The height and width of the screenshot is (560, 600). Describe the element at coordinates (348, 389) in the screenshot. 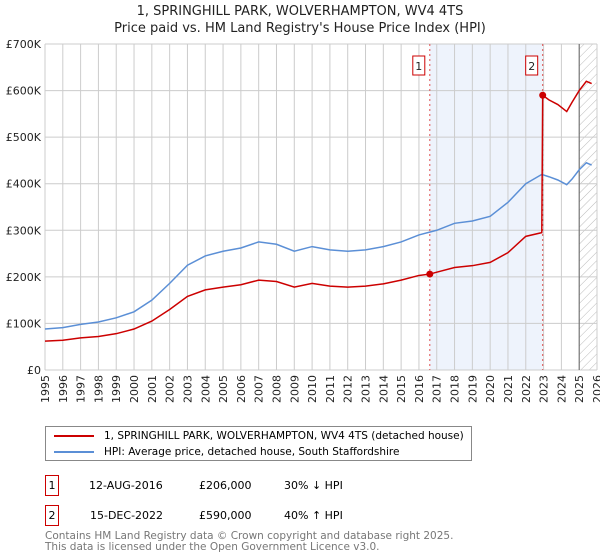

I see `x-tick-label: 2012` at that location.